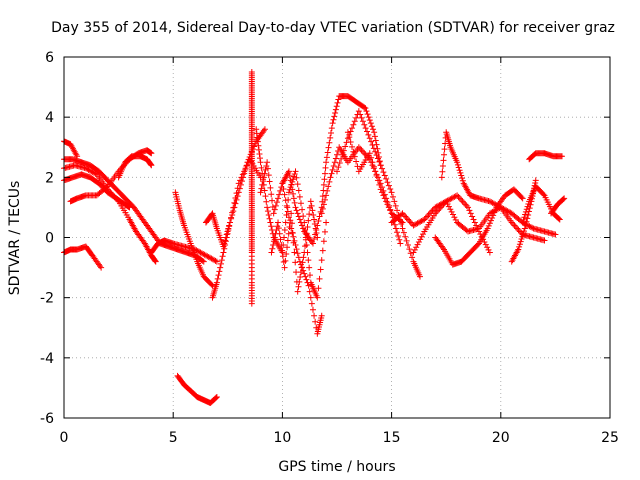 This screenshot has height=480, width=640. Describe the element at coordinates (392, 438) in the screenshot. I see `x-tick-label: 15` at that location.